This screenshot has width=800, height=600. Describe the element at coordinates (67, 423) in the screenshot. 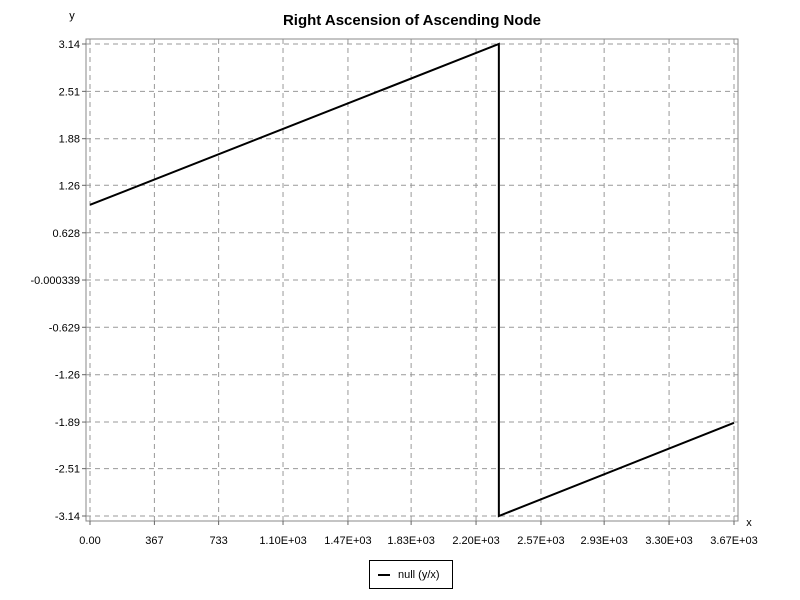

I see `y-tick-label: -1.89` at that location.